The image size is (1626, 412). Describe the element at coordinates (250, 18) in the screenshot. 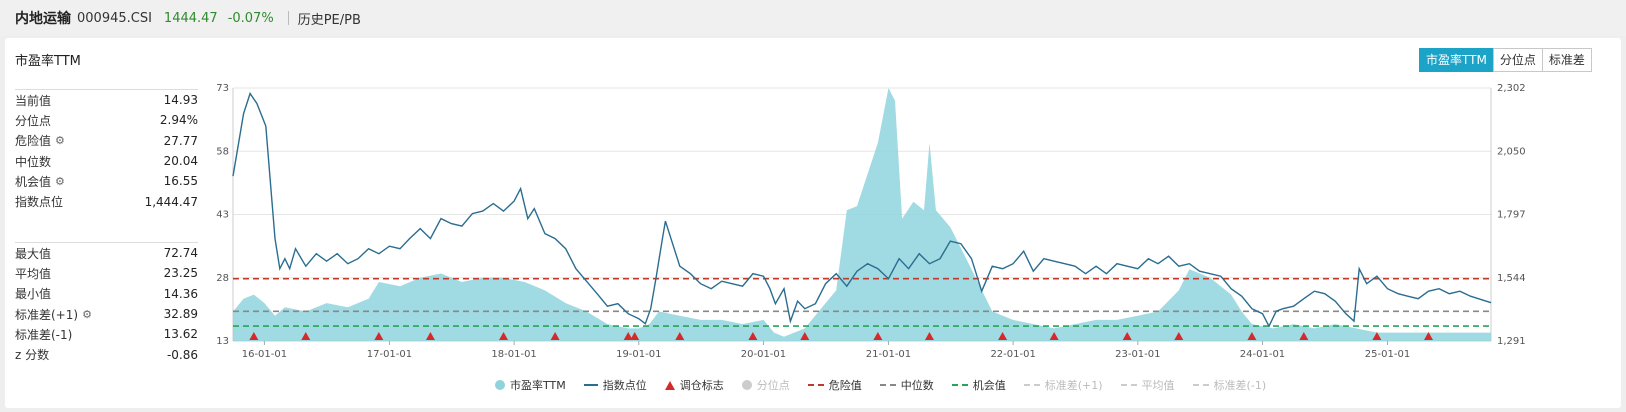

I see `index-change: -0.07%` at that location.